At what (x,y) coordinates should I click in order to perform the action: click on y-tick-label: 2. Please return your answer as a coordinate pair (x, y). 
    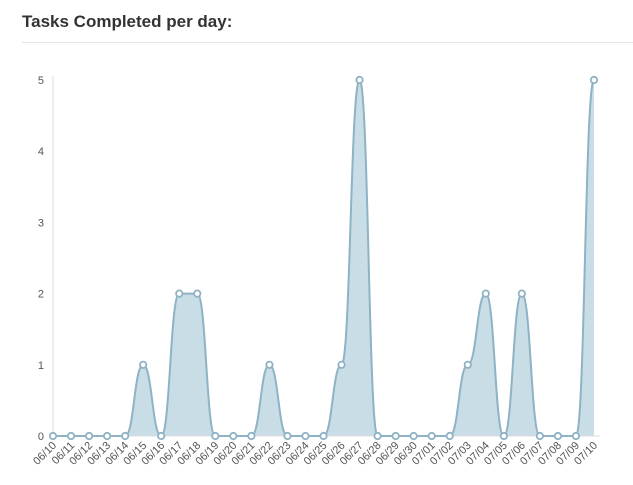
    Looking at the image, I should click on (41, 295).